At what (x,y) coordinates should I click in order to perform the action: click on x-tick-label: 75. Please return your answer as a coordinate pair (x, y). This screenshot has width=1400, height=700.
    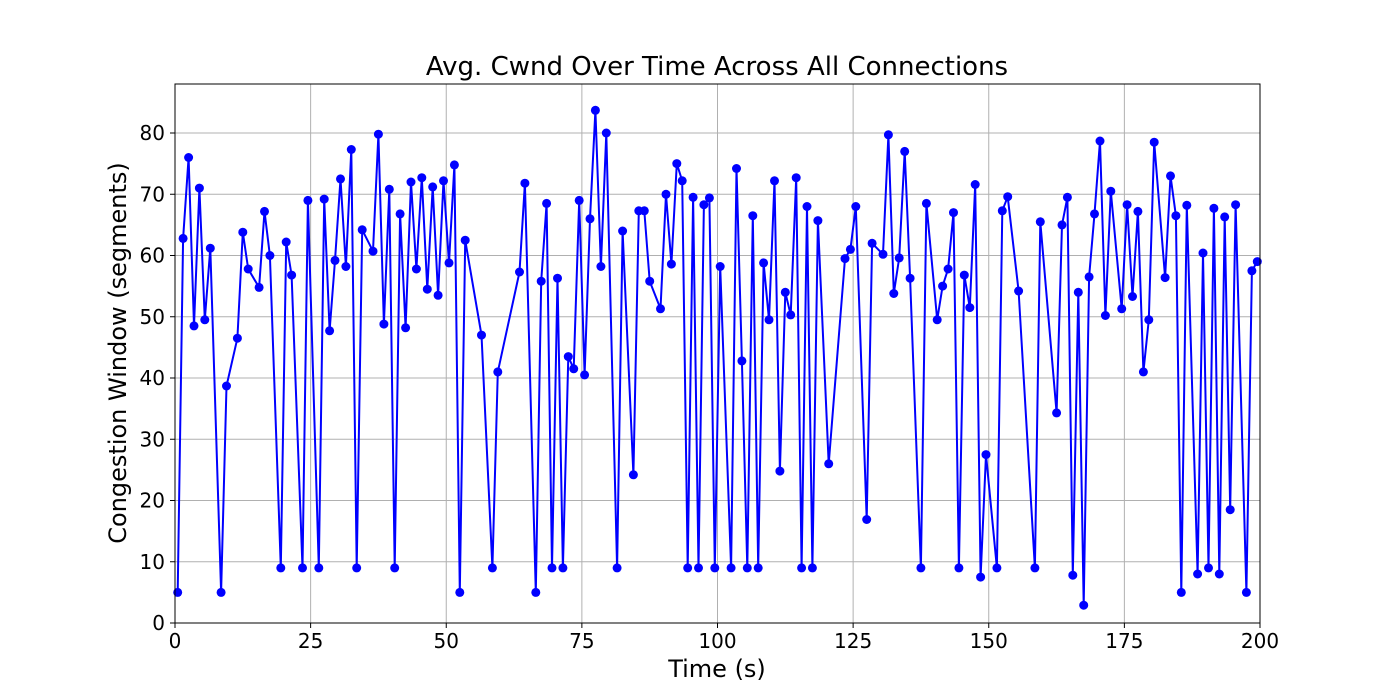
    Looking at the image, I should click on (581, 641).